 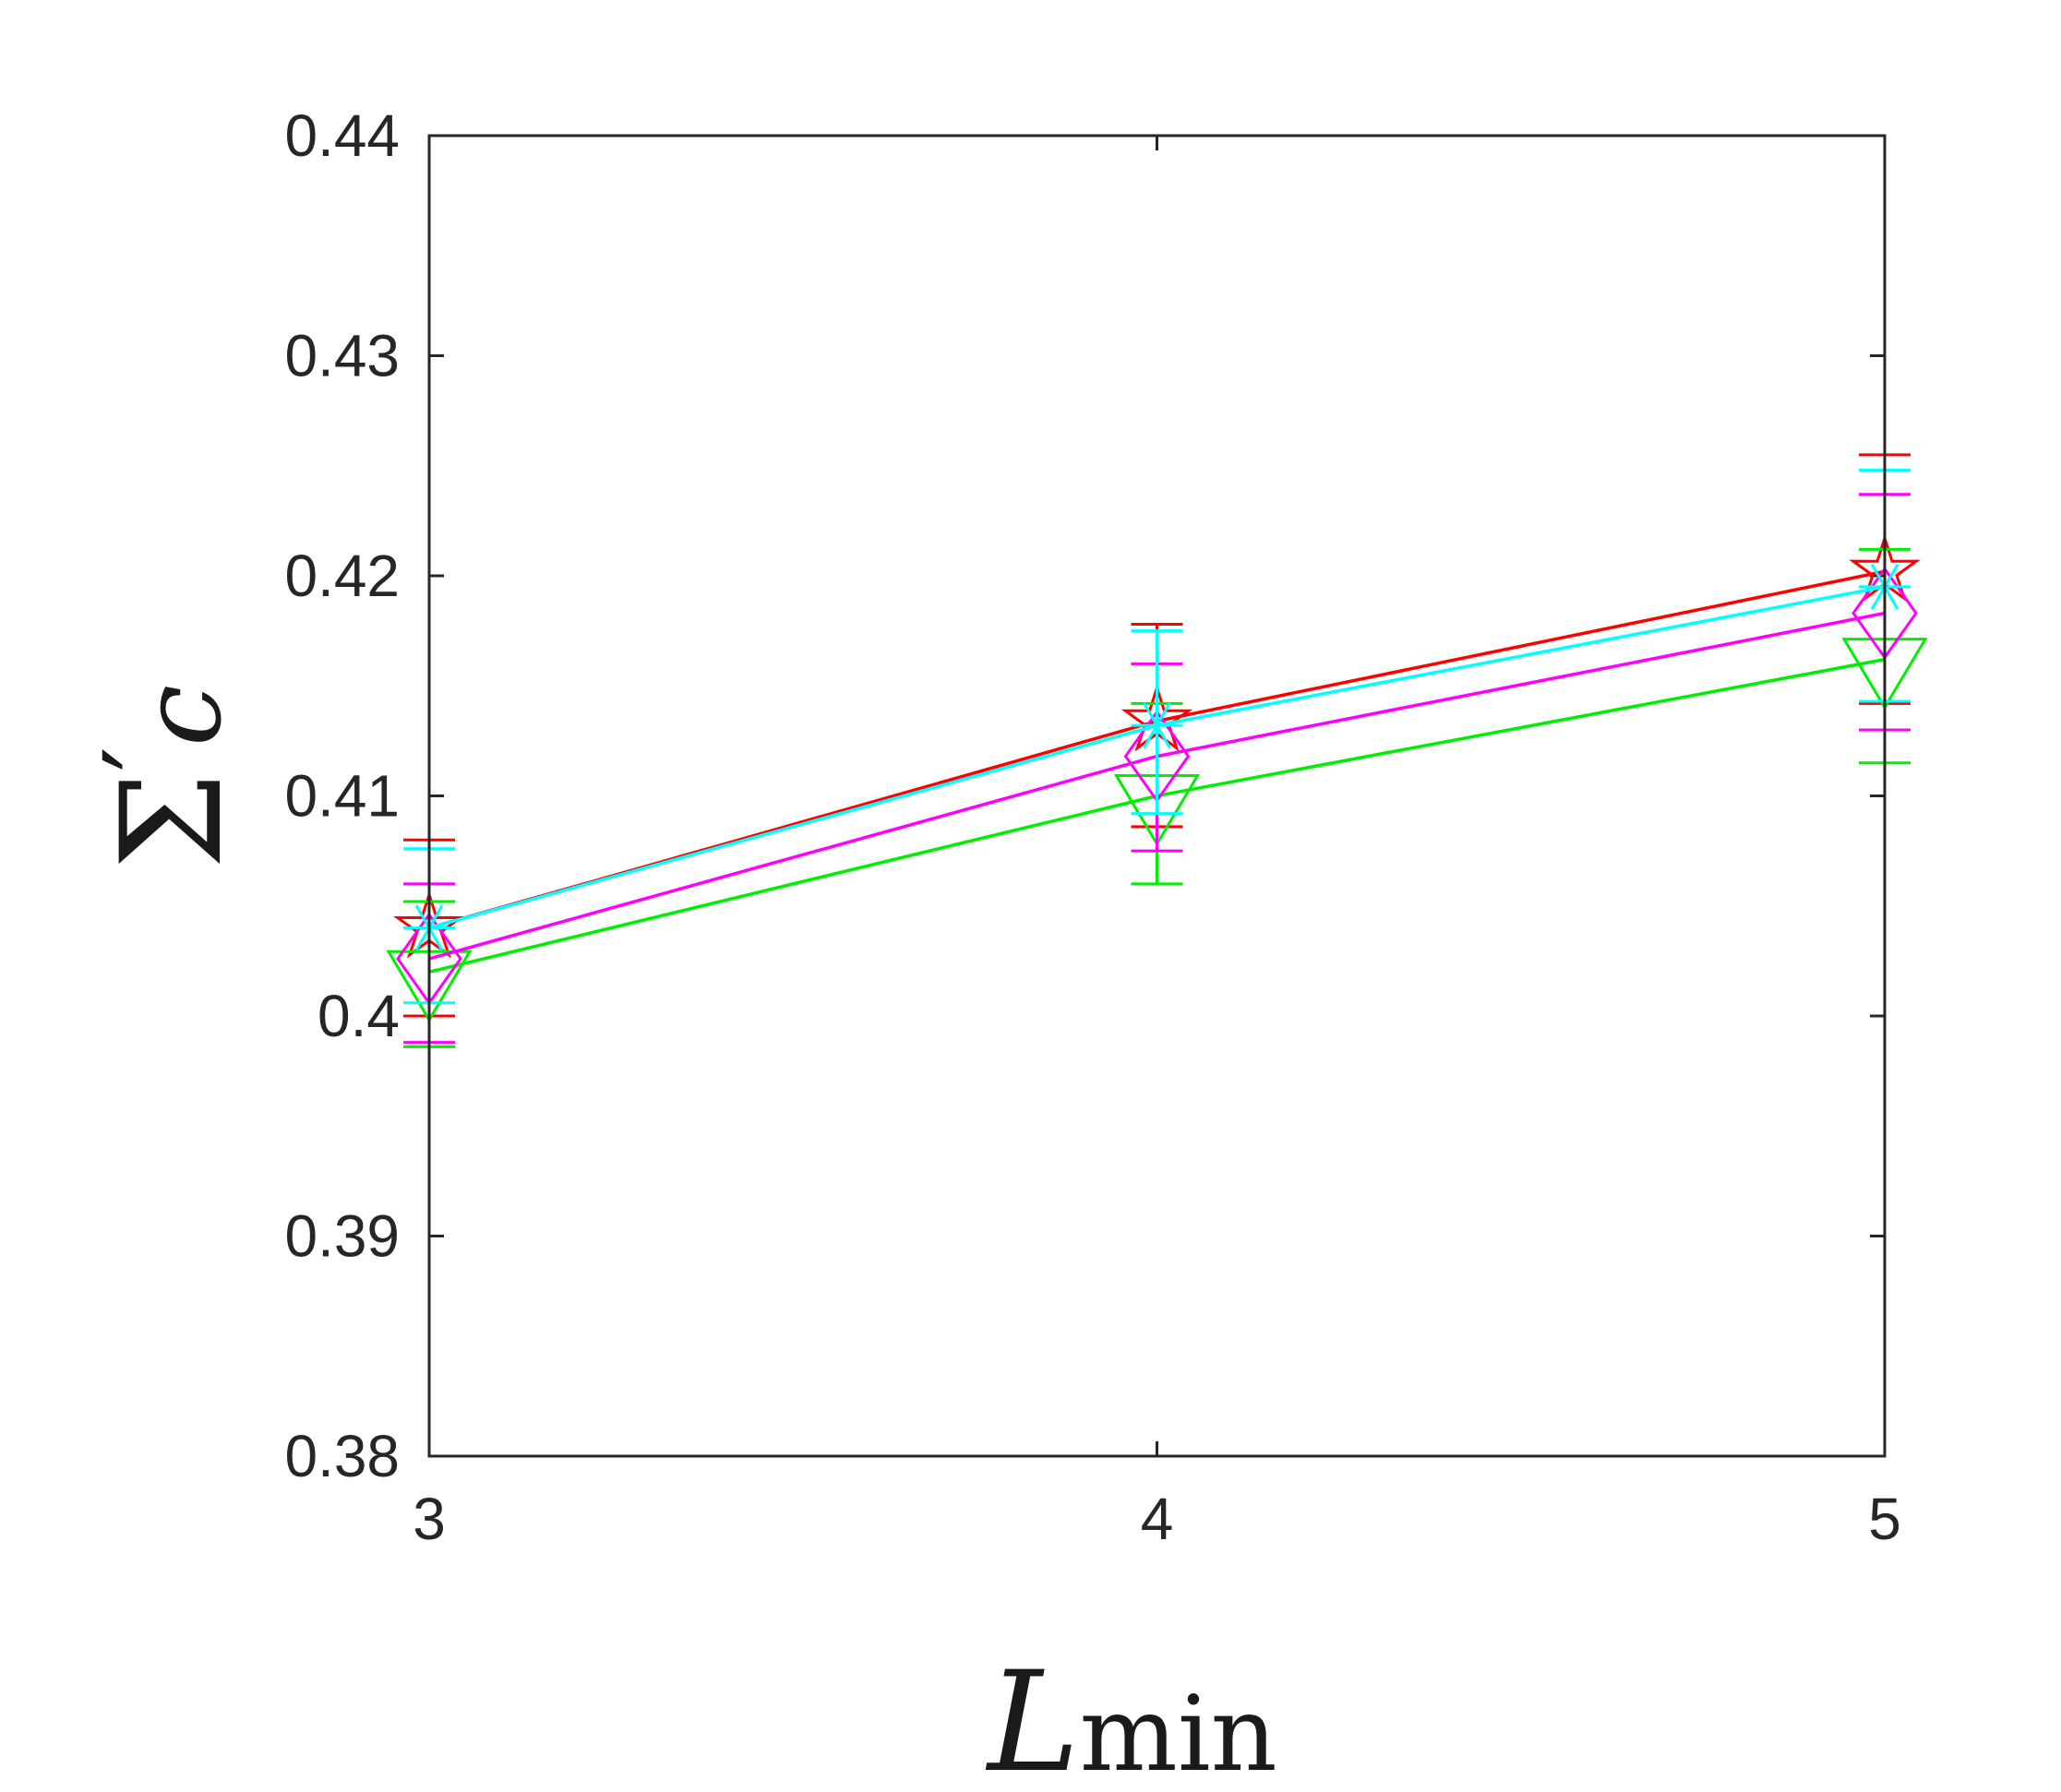 I want to click on x-tick-label: 5, so click(x=1884, y=1519).